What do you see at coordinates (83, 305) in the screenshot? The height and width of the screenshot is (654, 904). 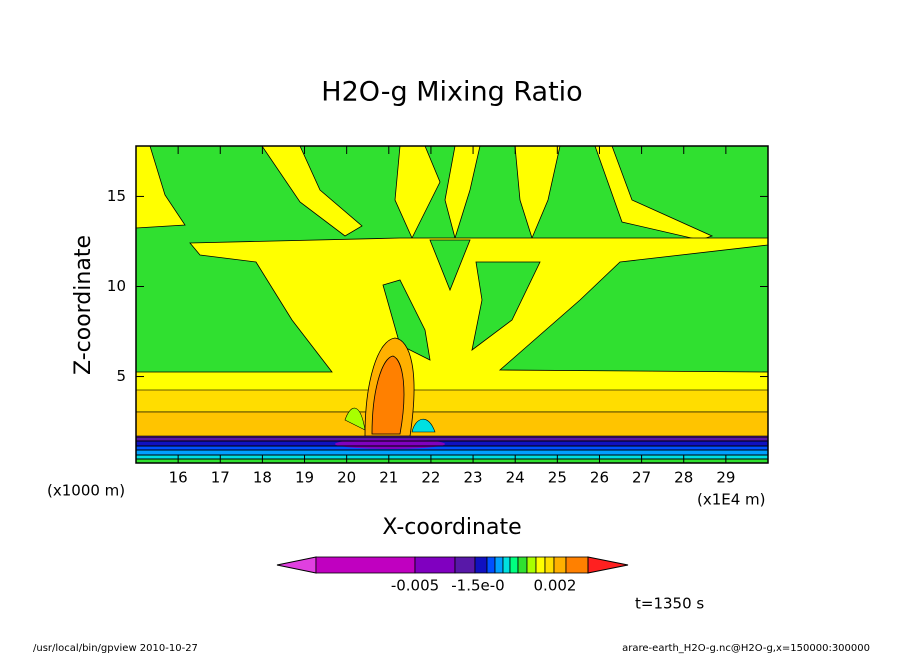 I see `y-axis-label: Z-coordinate` at bounding box center [83, 305].